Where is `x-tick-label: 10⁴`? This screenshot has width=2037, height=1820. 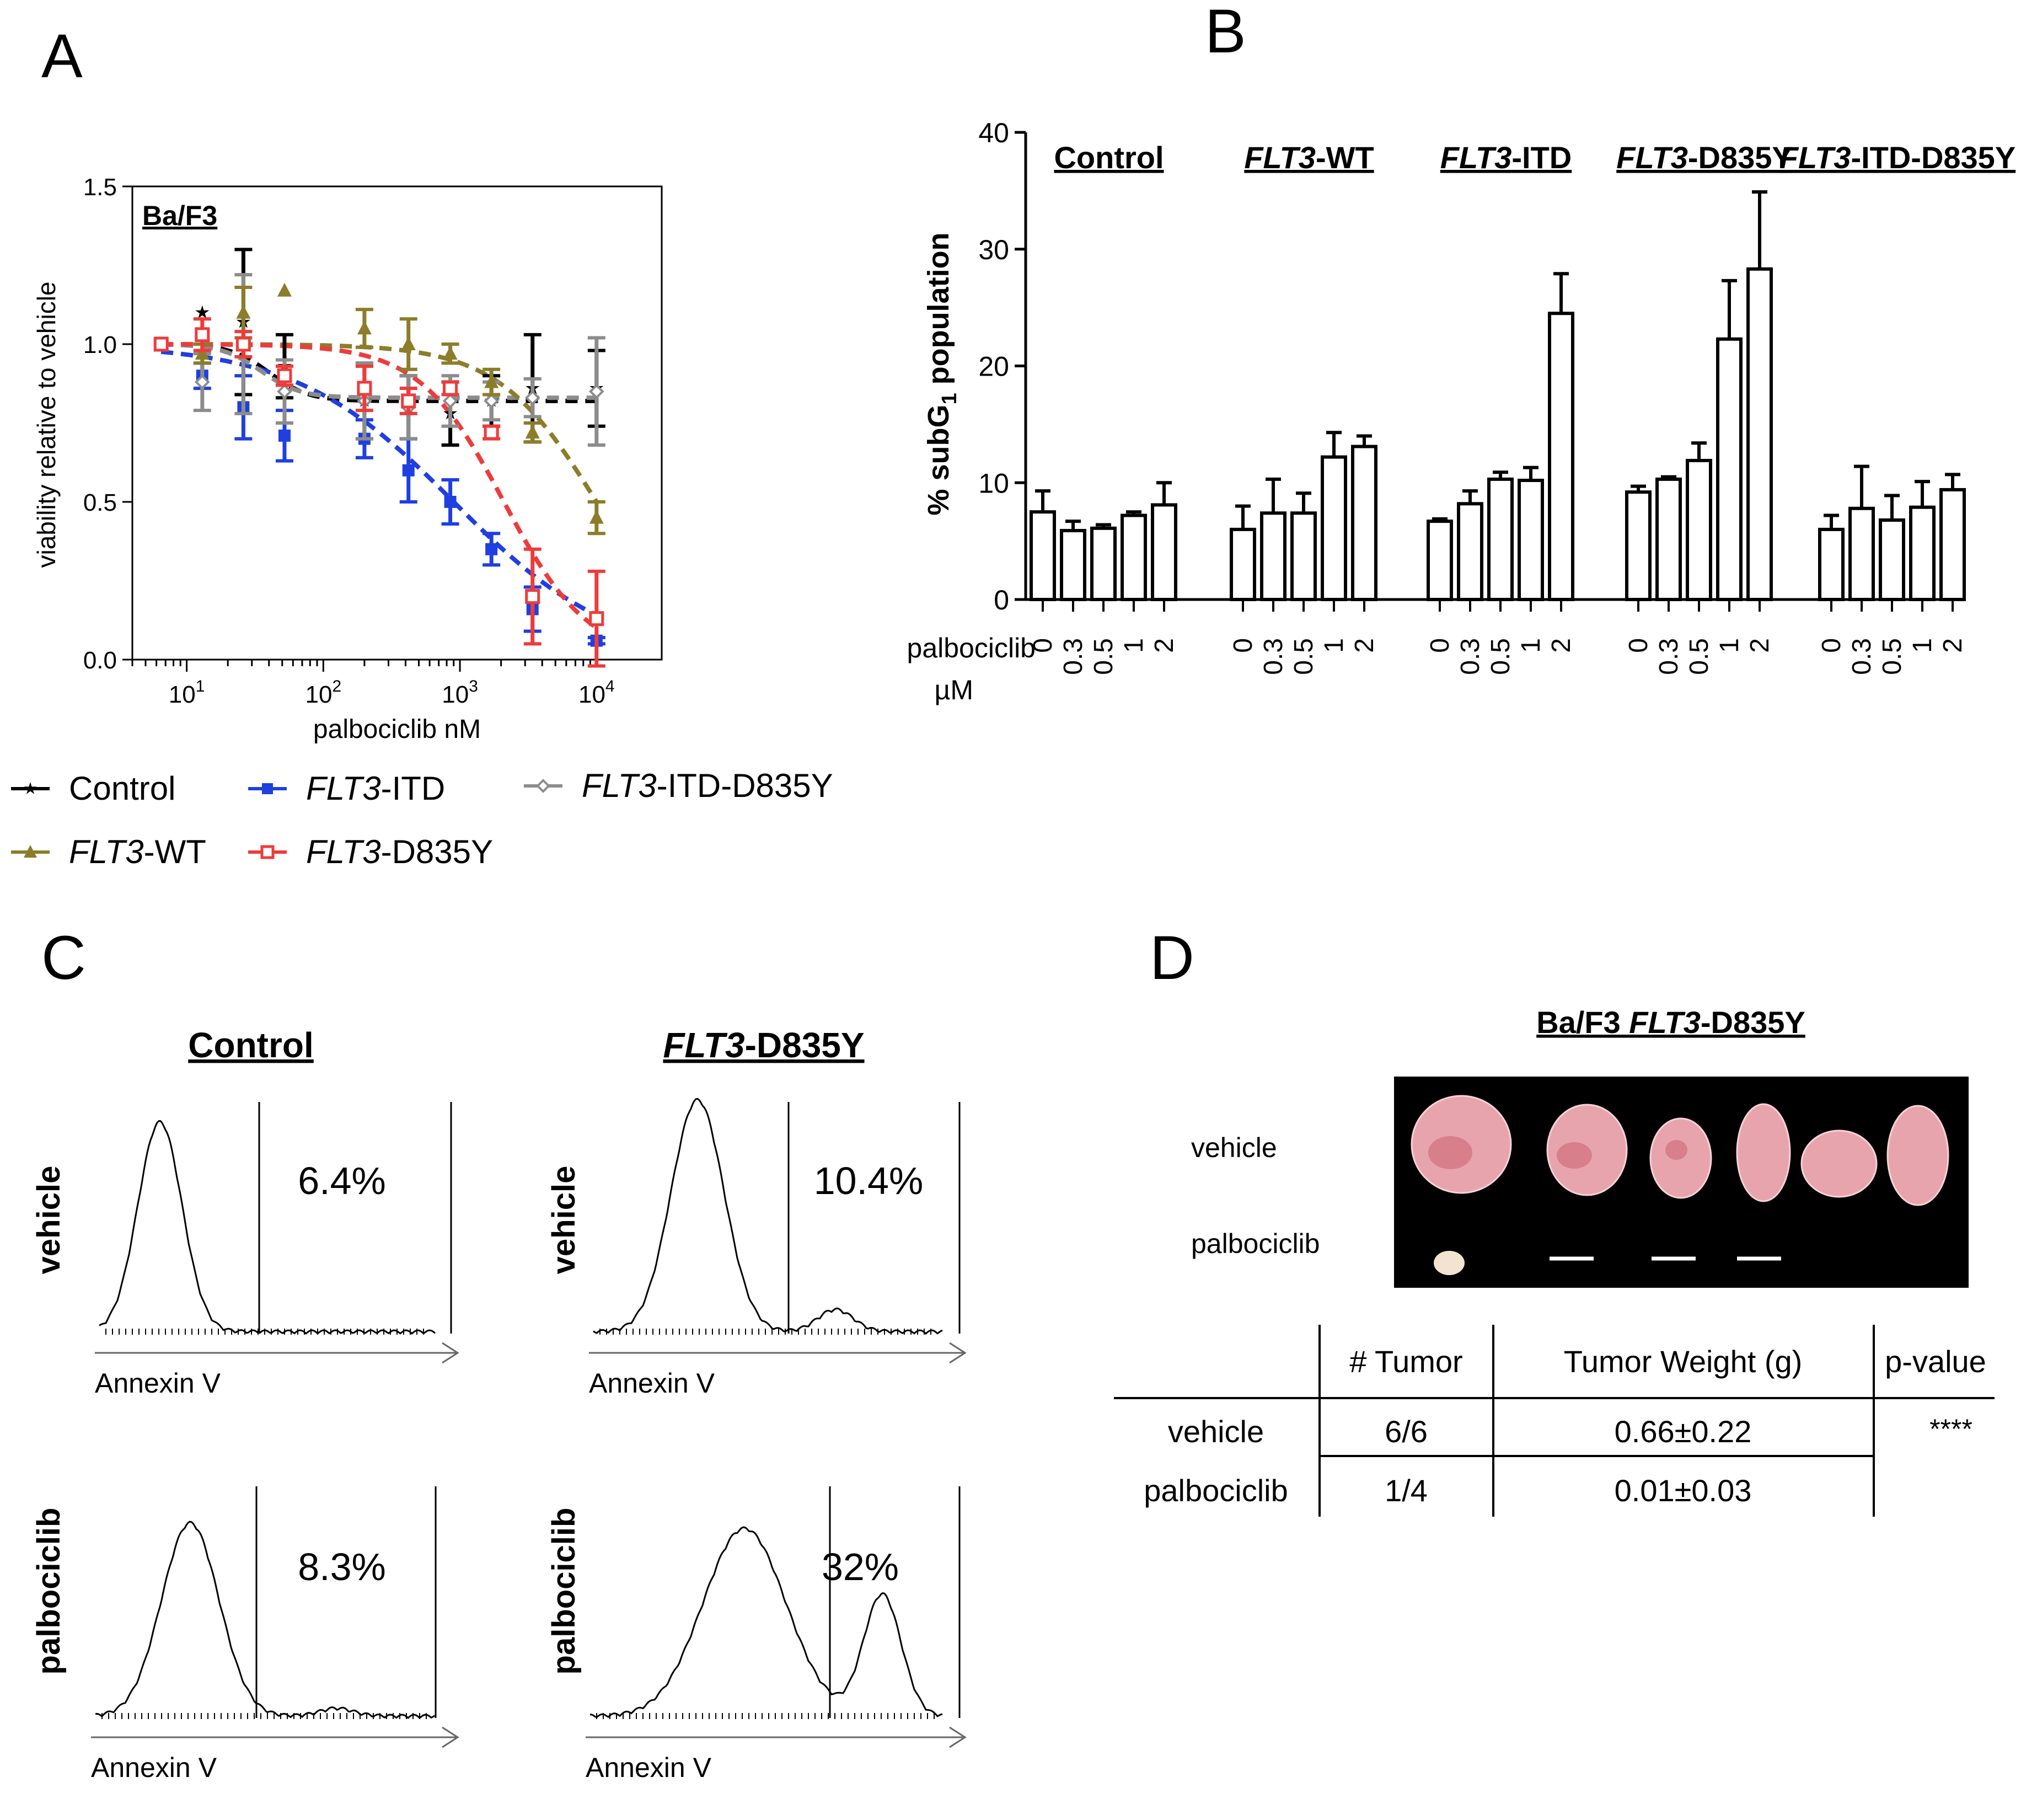
x-tick-label: 10⁴ is located at coordinates (596, 692).